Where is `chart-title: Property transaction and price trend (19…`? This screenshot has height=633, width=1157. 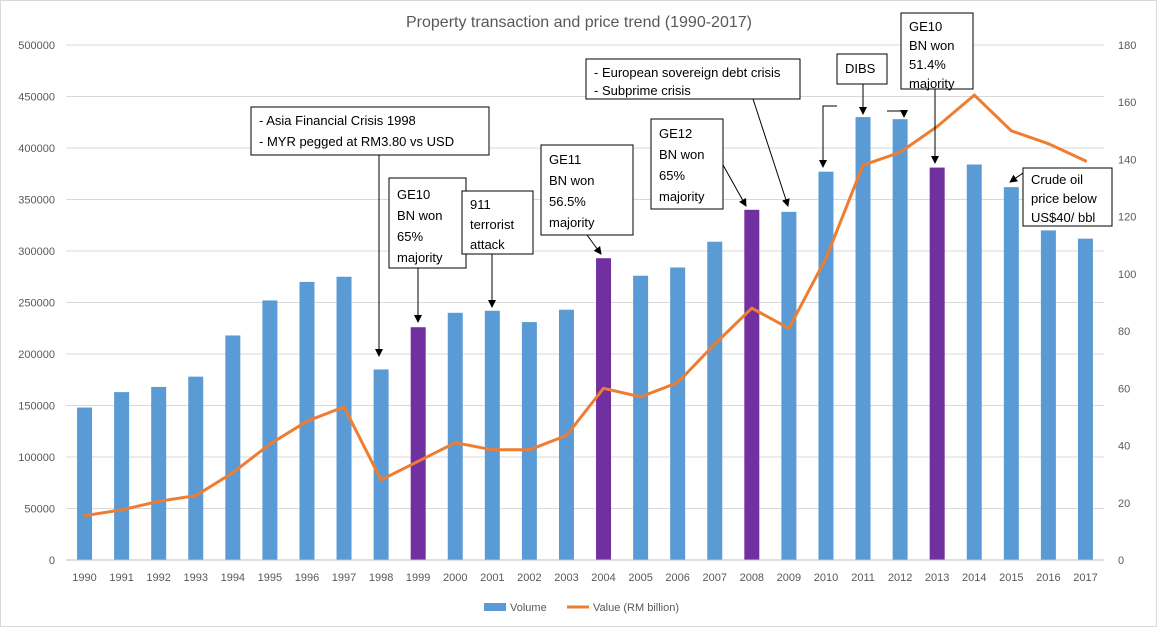
chart-title: Property transaction and price trend (19… is located at coordinates (579, 22).